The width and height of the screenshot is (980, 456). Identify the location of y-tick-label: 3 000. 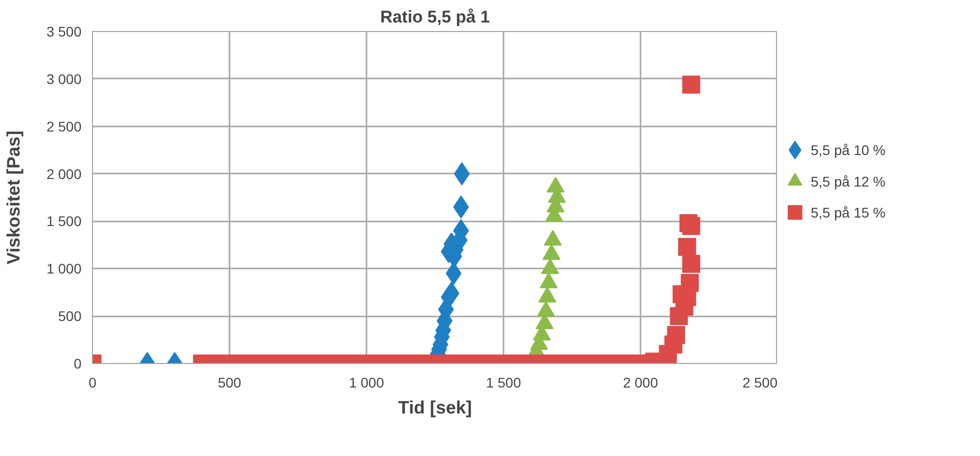
(64, 78).